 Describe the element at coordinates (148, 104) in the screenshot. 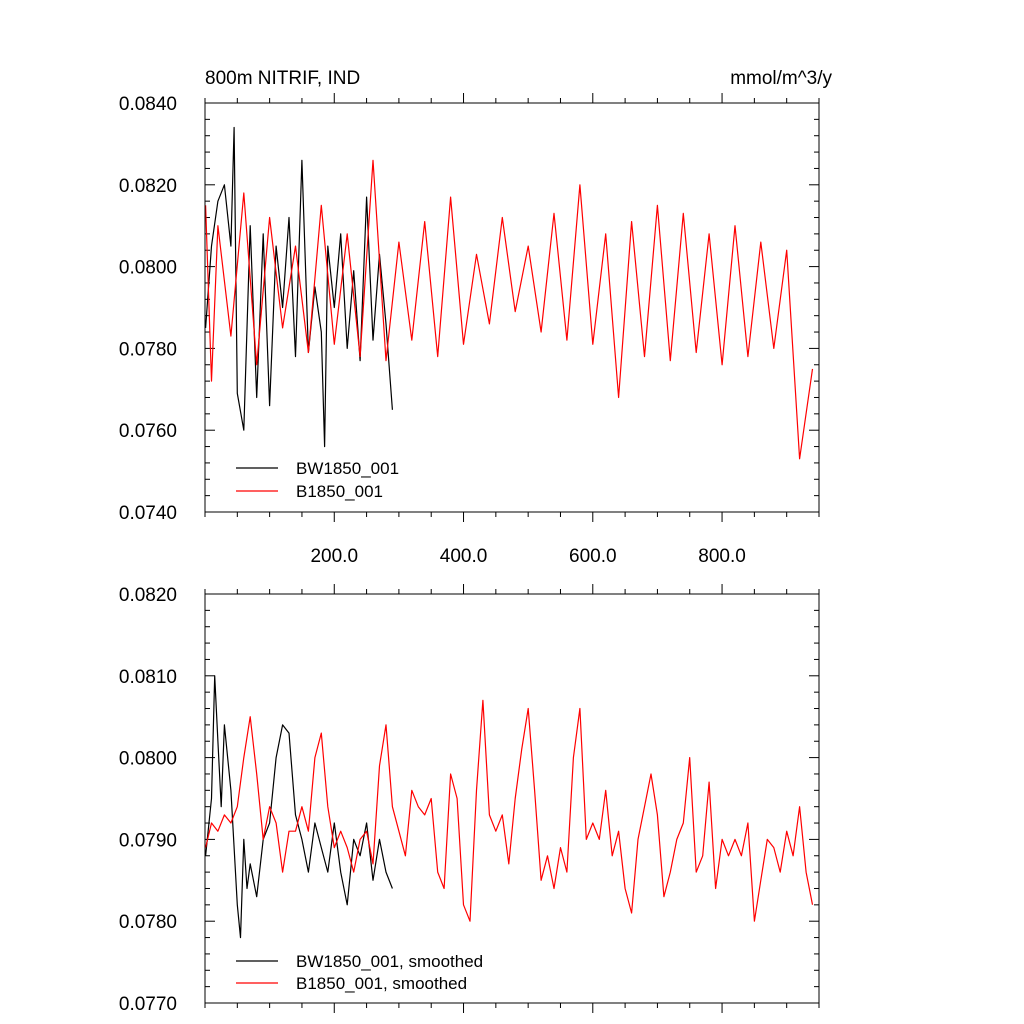

I see `y-tick-label: 0.0840` at that location.